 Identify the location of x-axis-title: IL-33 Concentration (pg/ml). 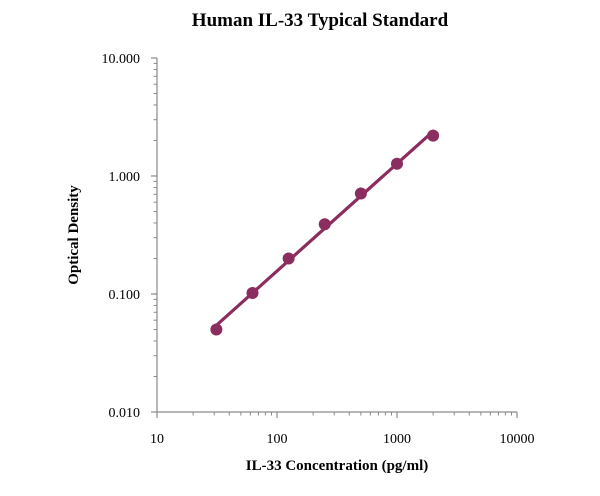
(337, 466).